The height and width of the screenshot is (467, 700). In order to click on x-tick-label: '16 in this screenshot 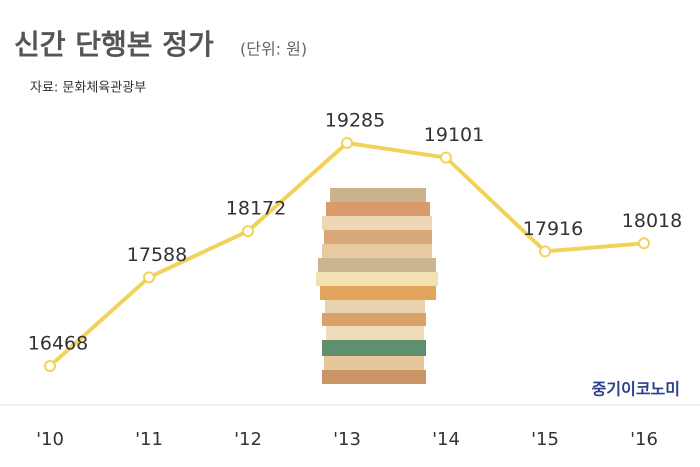, I will do `click(644, 439)`.